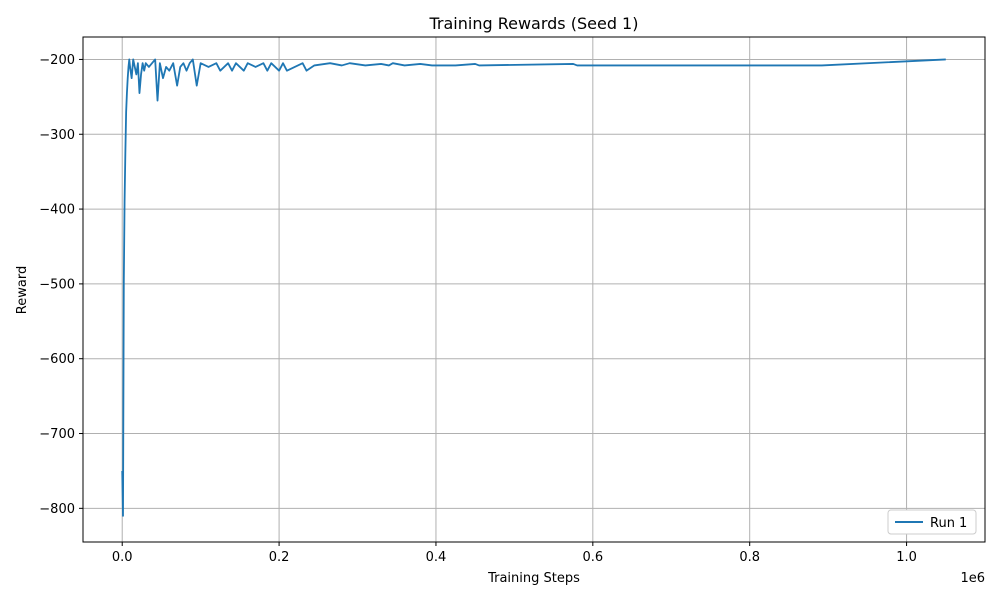  What do you see at coordinates (57, 60) in the screenshot?
I see `y-tick-label: −200` at bounding box center [57, 60].